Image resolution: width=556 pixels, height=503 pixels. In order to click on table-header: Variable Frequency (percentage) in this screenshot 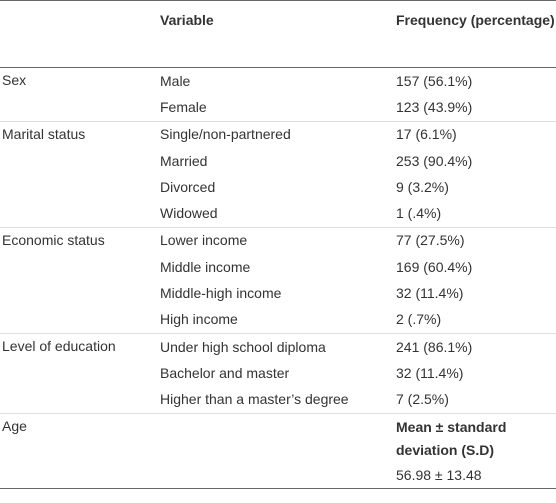, I will do `click(278, 34)`.